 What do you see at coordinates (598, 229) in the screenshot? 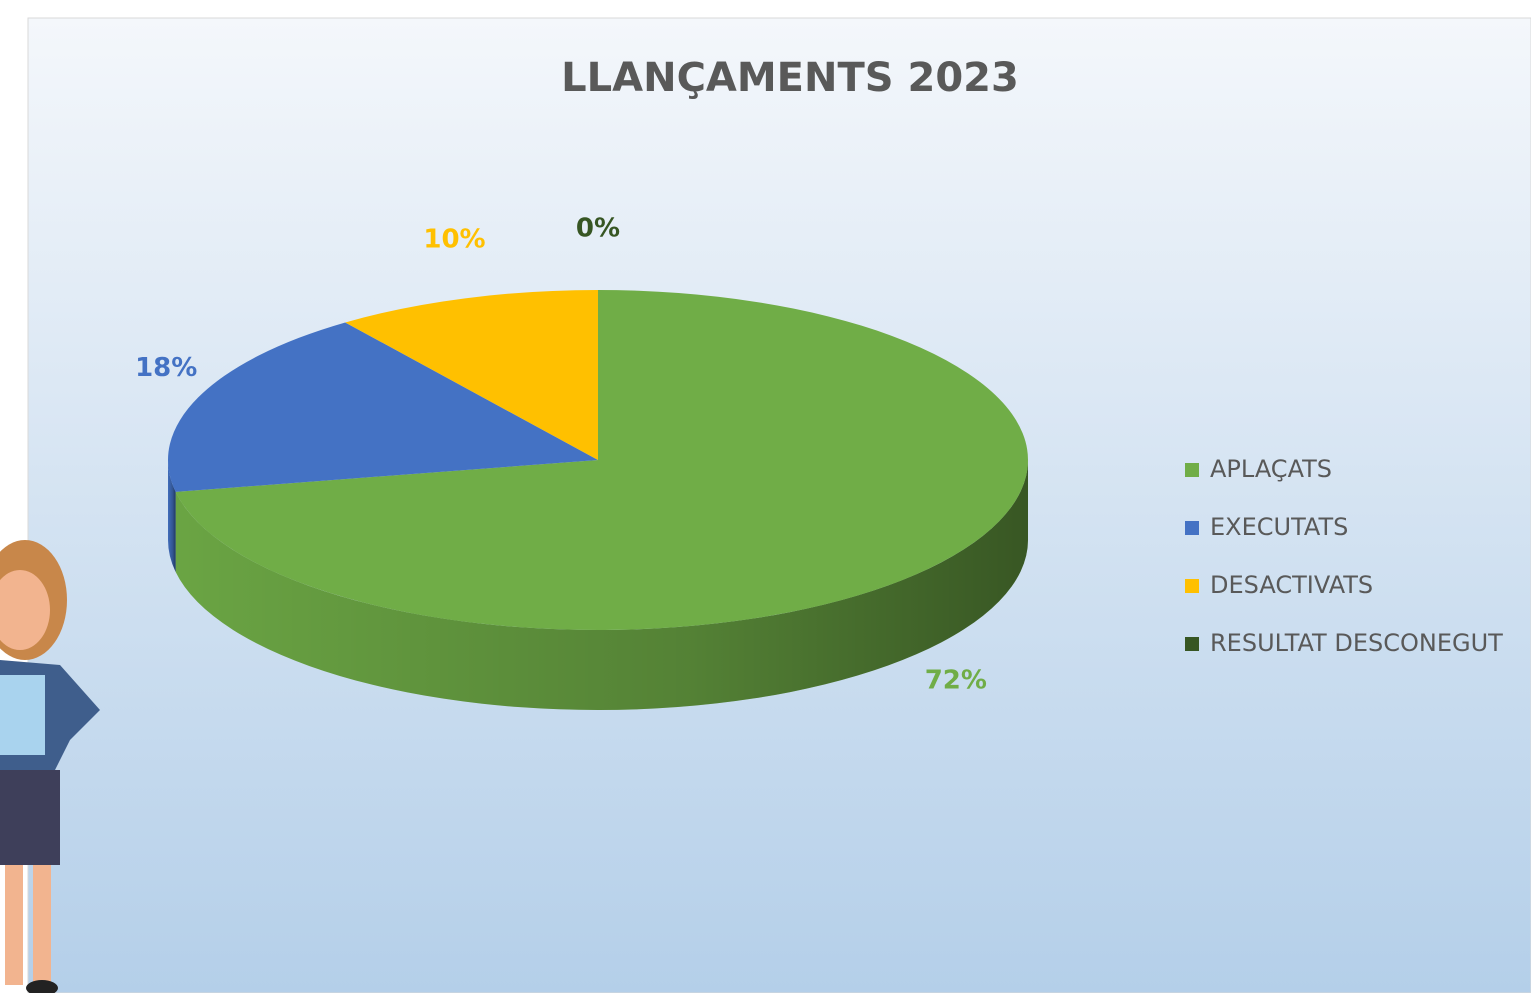
I see `data-label: 0%` at bounding box center [598, 229].